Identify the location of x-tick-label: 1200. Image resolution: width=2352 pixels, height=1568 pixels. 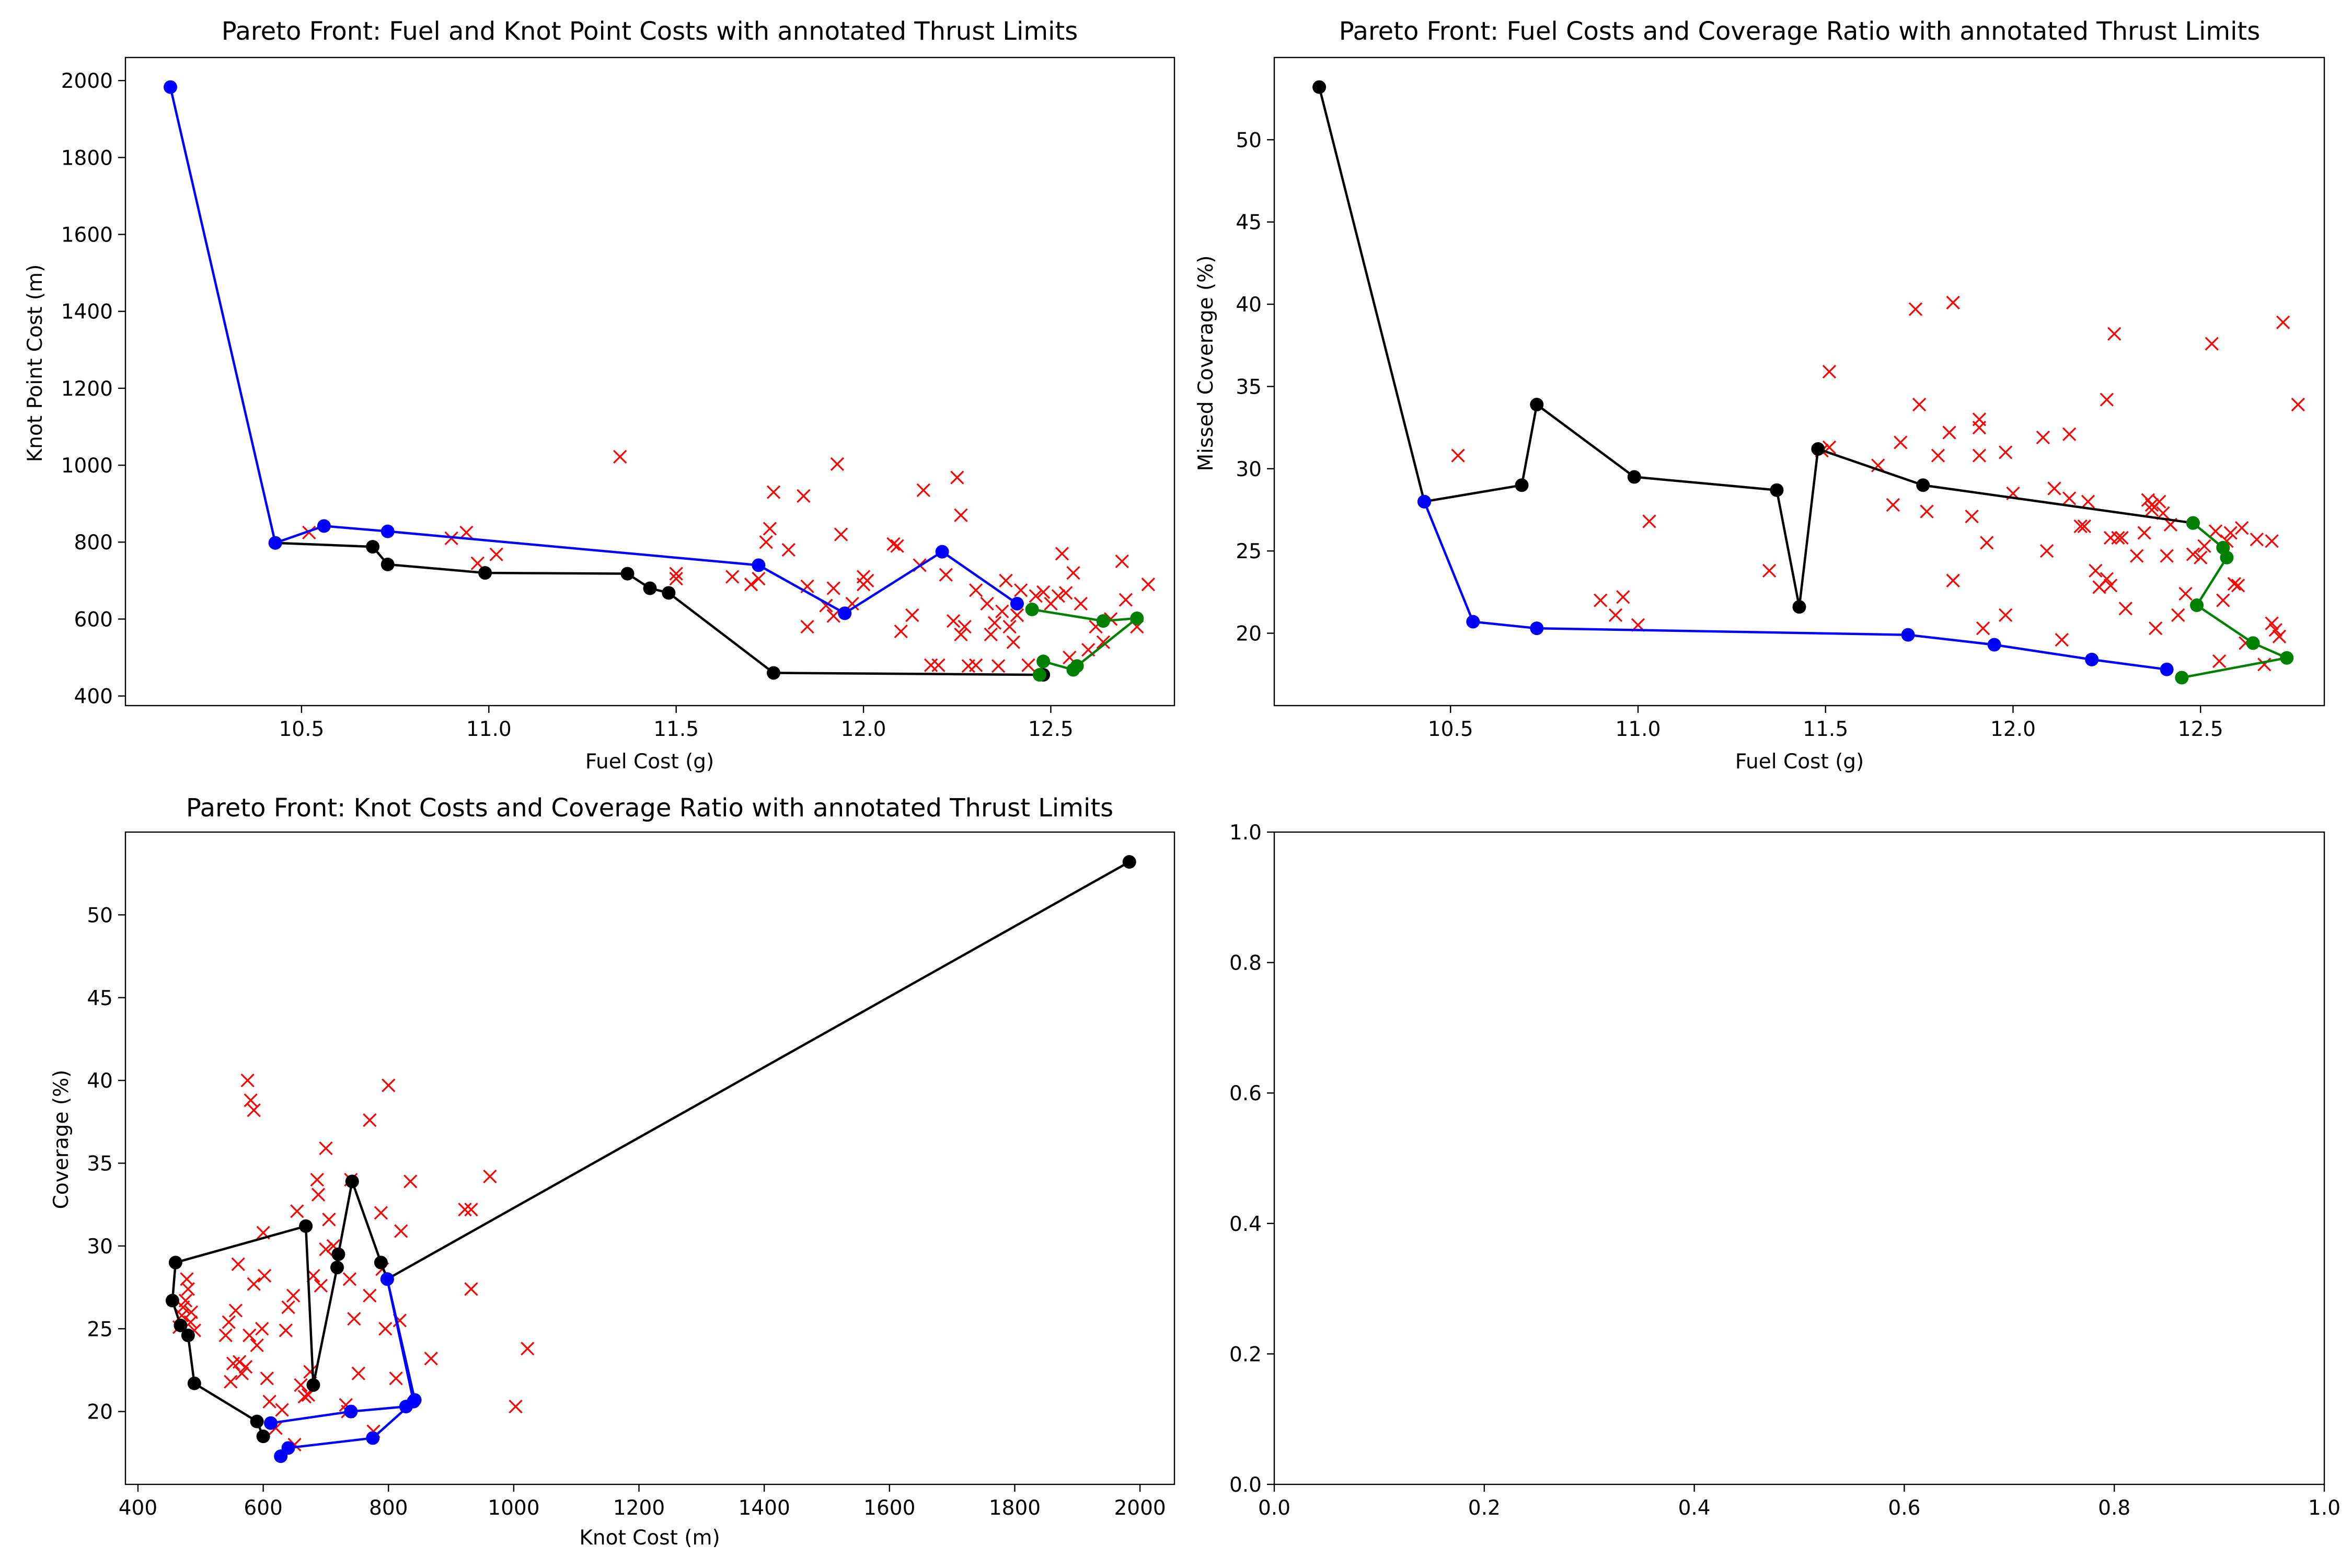
(639, 1508).